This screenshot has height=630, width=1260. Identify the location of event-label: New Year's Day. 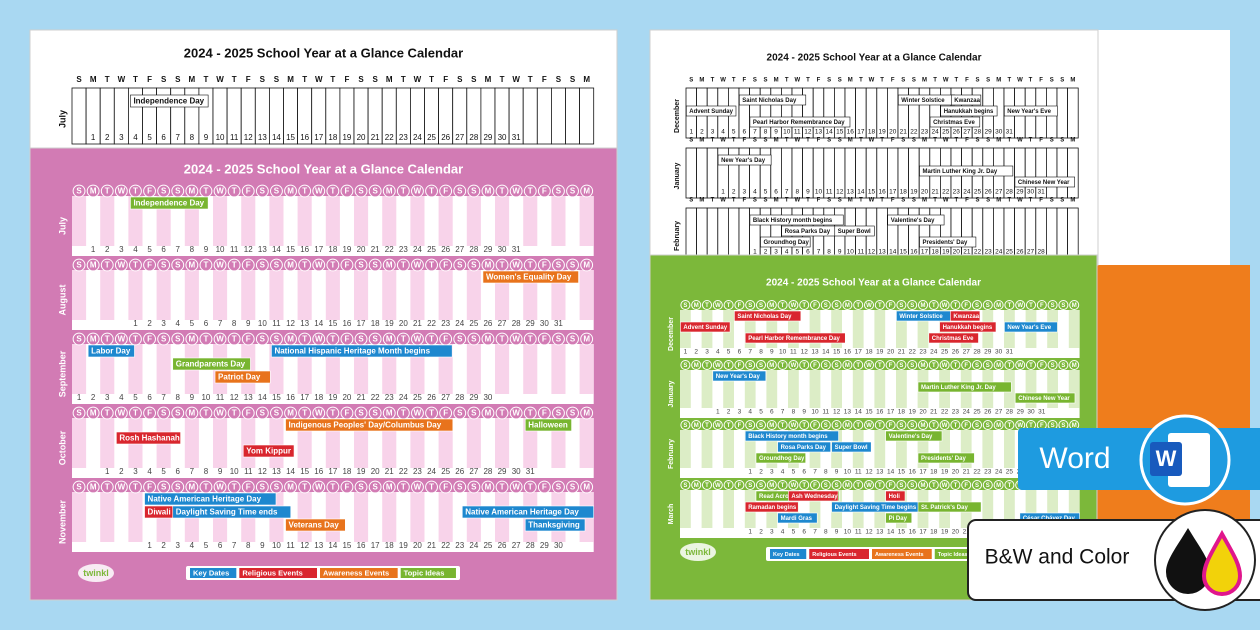
(738, 377).